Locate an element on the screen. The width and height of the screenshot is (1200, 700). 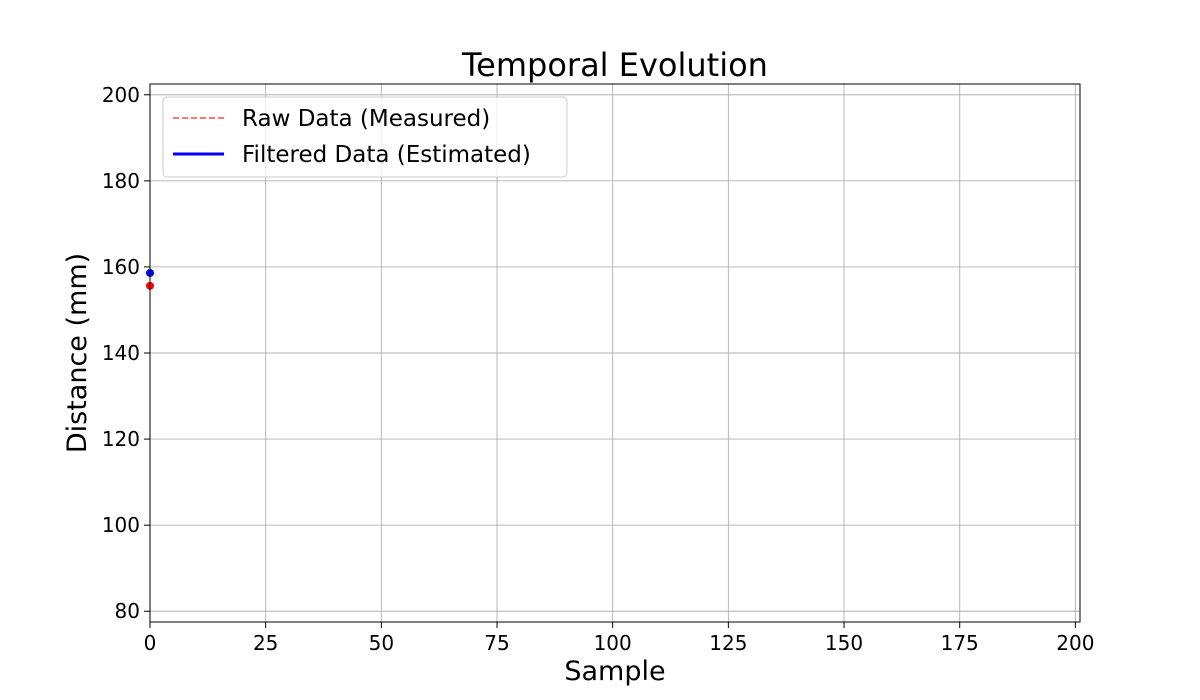
x-tick-label: 200 is located at coordinates (1075, 643).